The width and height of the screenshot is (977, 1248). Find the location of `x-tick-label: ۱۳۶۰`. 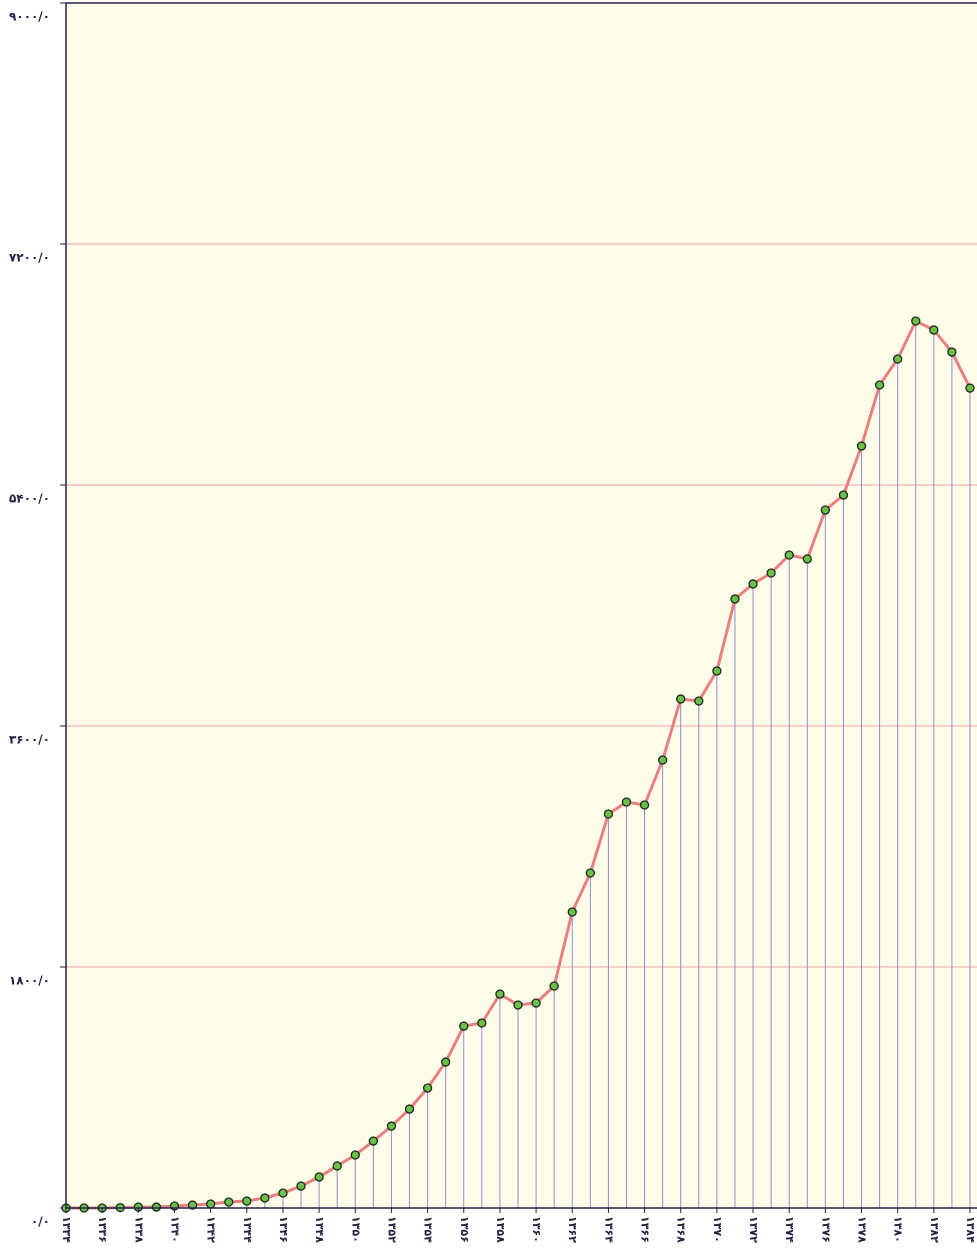

x-tick-label: ۱۳۶۰ is located at coordinates (536, 1229).